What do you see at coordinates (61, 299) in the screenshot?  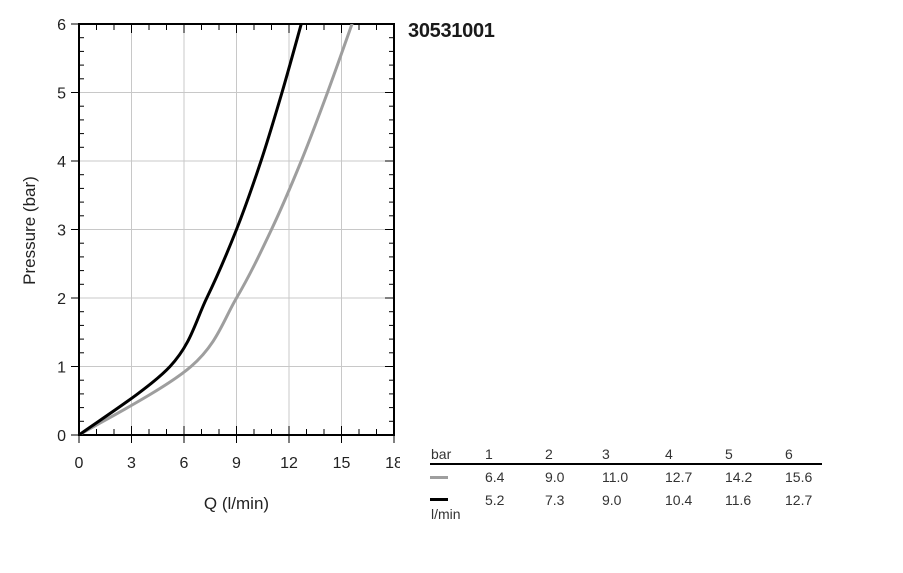 I see `y-tick-label: 2` at bounding box center [61, 299].